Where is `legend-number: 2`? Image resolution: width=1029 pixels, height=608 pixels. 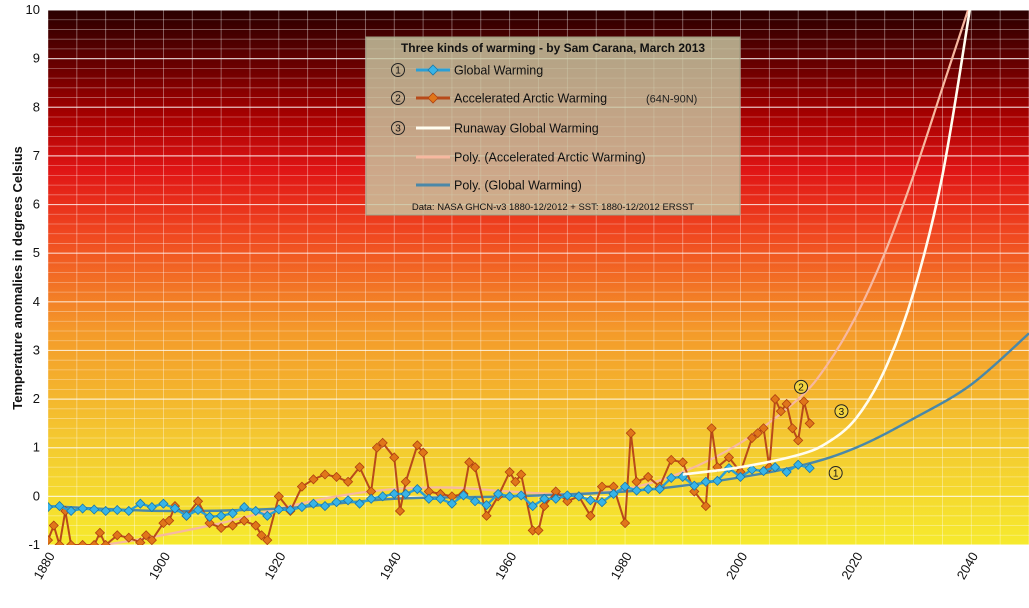 legend-number: 2 is located at coordinates (398, 99).